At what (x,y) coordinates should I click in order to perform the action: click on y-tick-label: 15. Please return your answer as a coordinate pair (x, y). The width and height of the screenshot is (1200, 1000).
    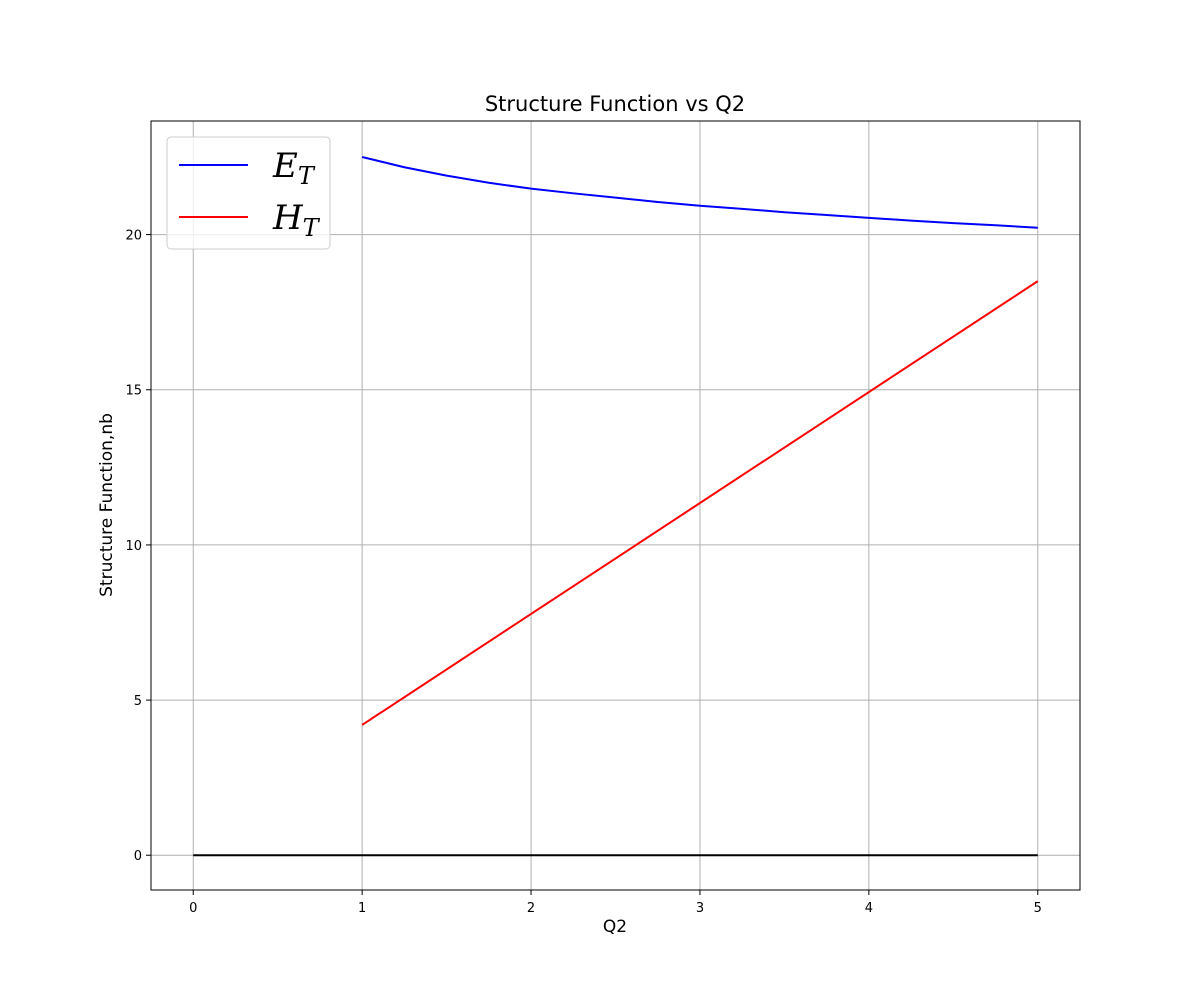
    Looking at the image, I should click on (133, 391).